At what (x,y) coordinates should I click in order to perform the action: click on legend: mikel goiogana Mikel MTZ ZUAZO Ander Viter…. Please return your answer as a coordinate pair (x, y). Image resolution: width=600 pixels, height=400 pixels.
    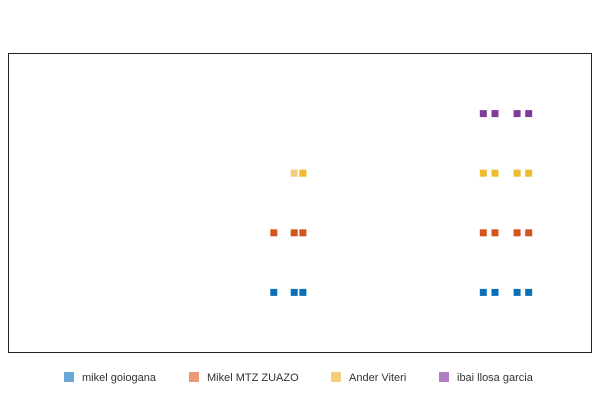
    Looking at the image, I should click on (299, 378).